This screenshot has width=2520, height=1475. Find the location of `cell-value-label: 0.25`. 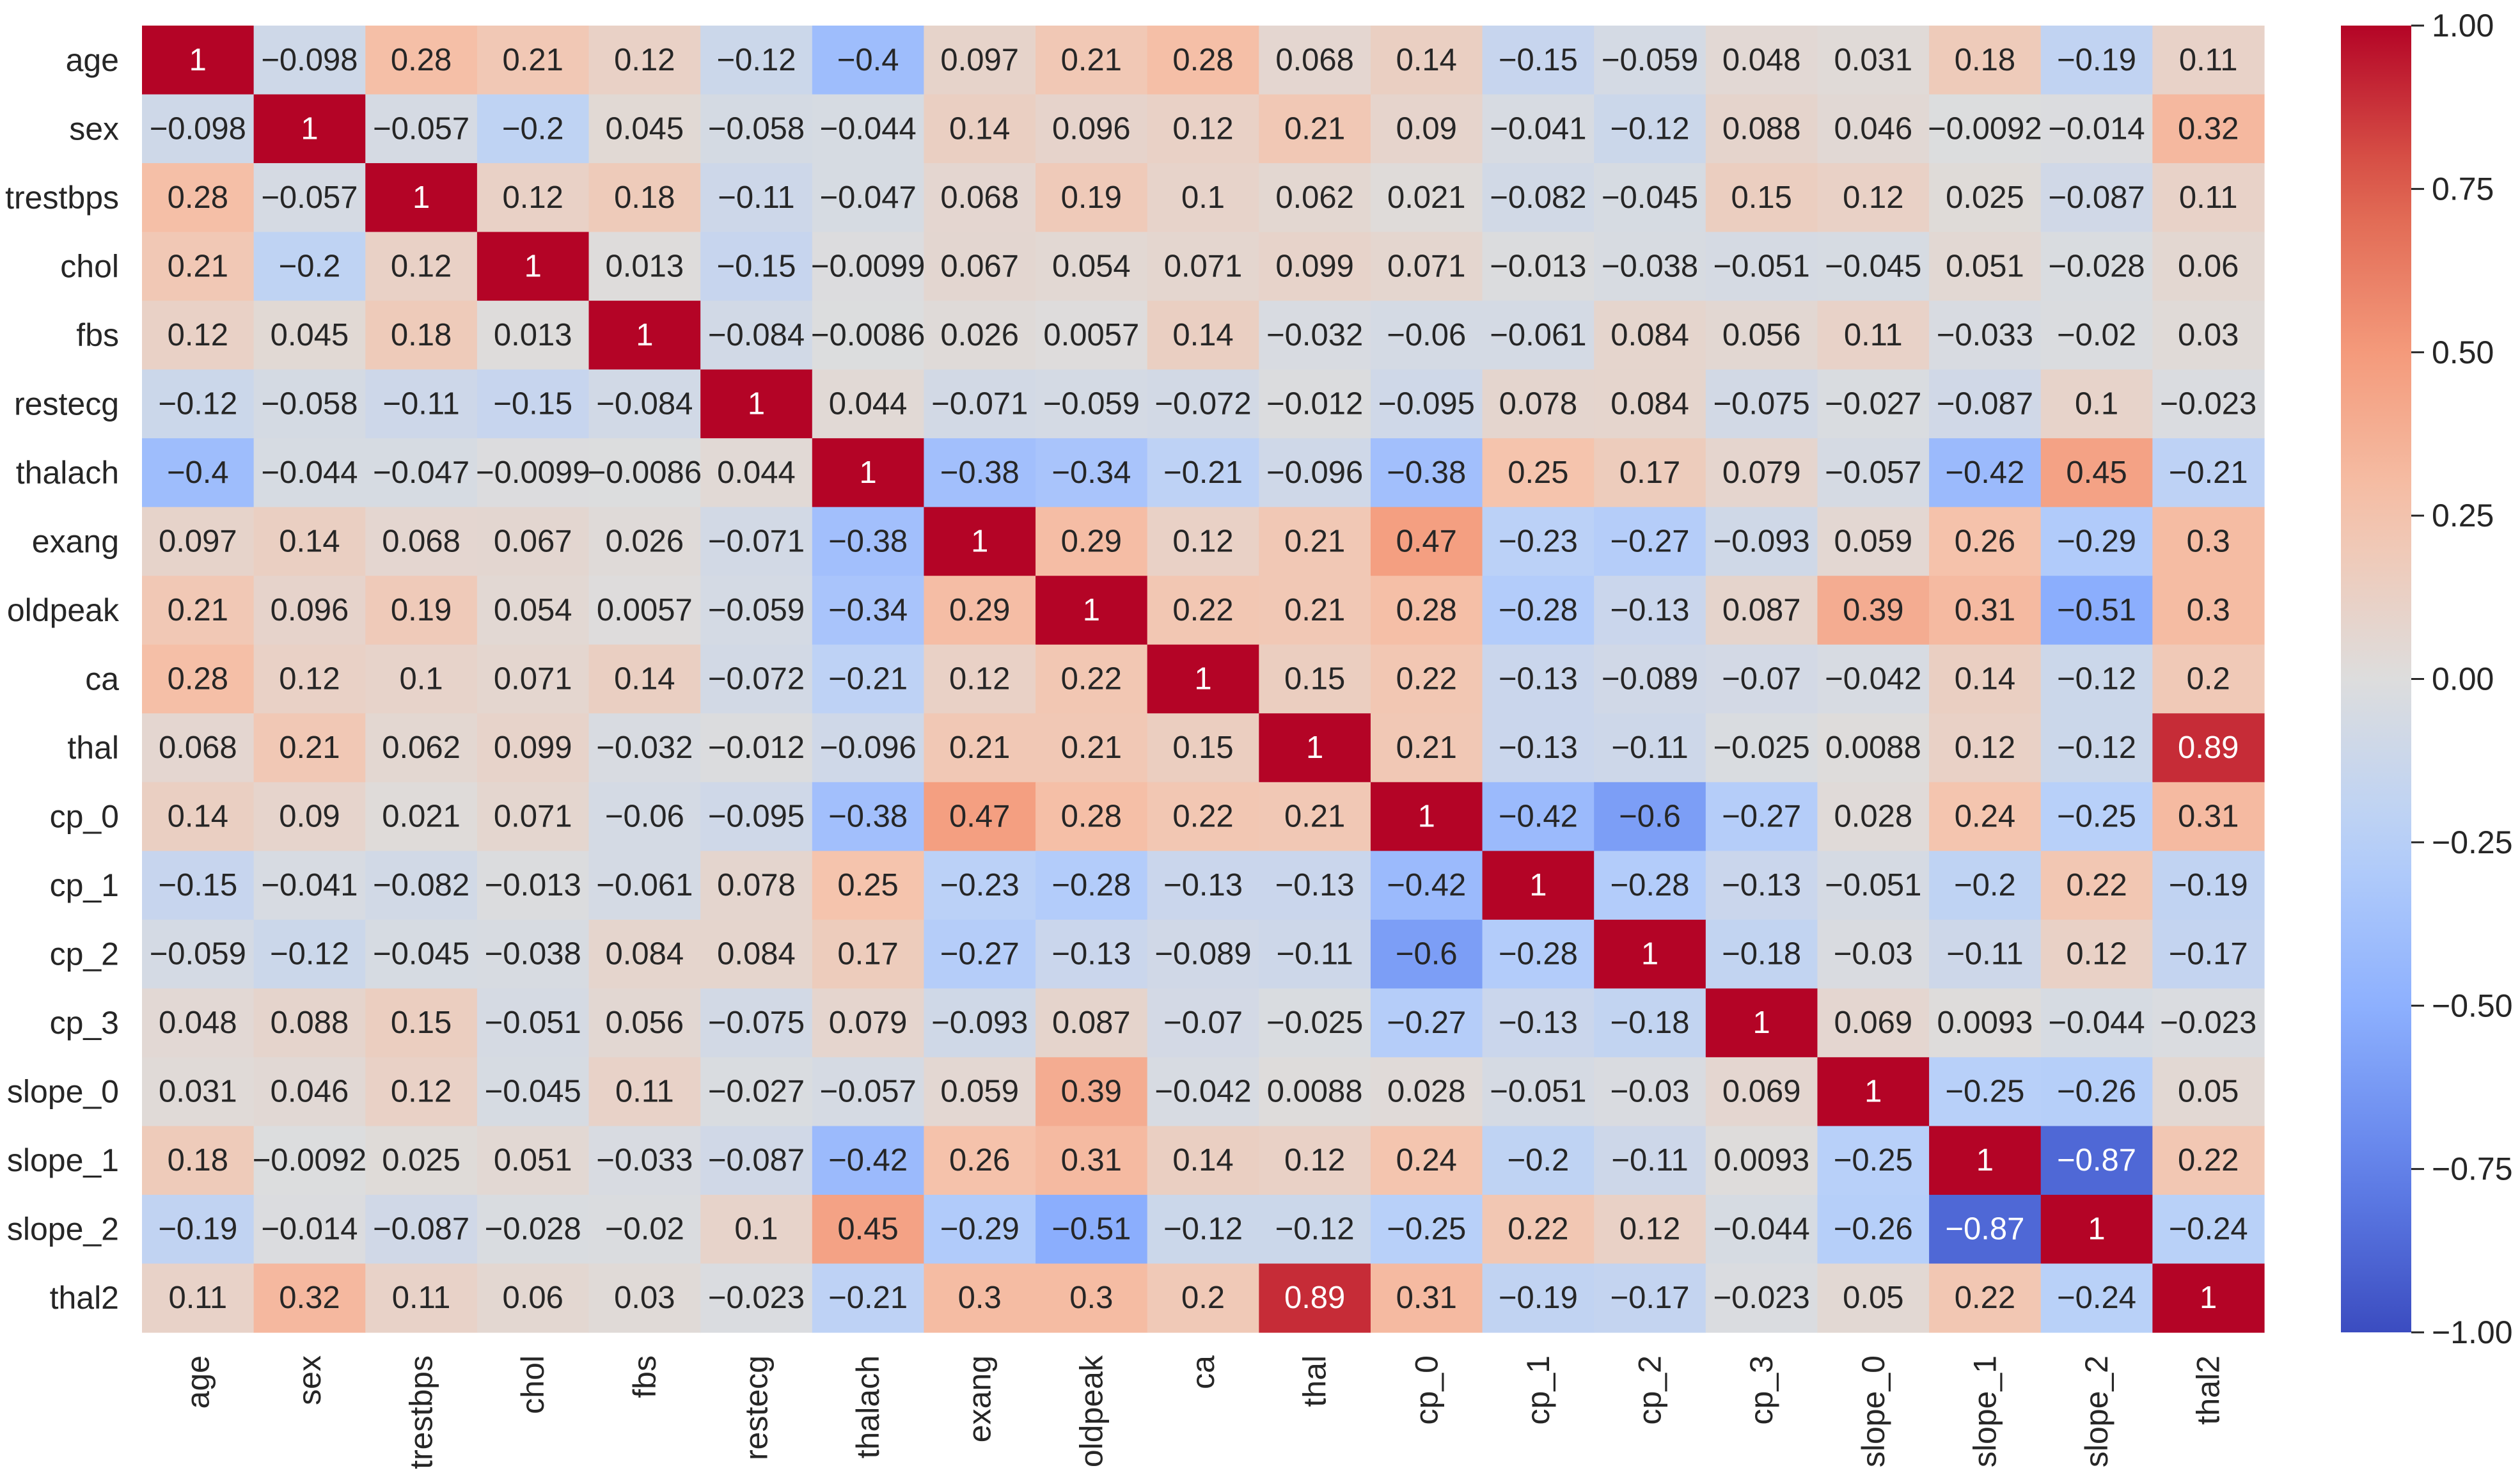

cell-value-label: 0.25 is located at coordinates (867, 885).